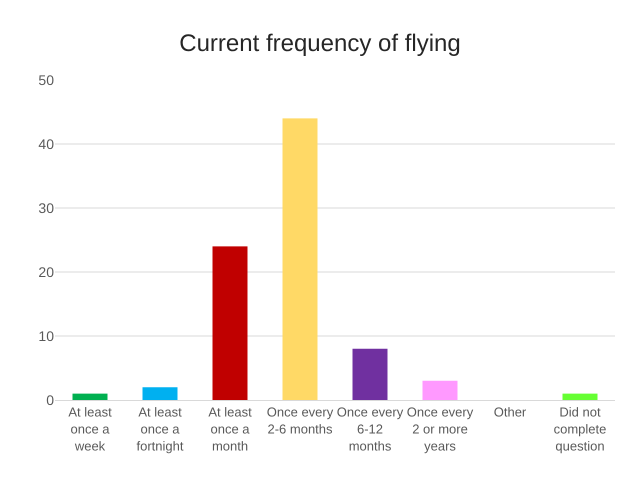  Describe the element at coordinates (46, 80) in the screenshot. I see `y-tick-label: 50` at that location.